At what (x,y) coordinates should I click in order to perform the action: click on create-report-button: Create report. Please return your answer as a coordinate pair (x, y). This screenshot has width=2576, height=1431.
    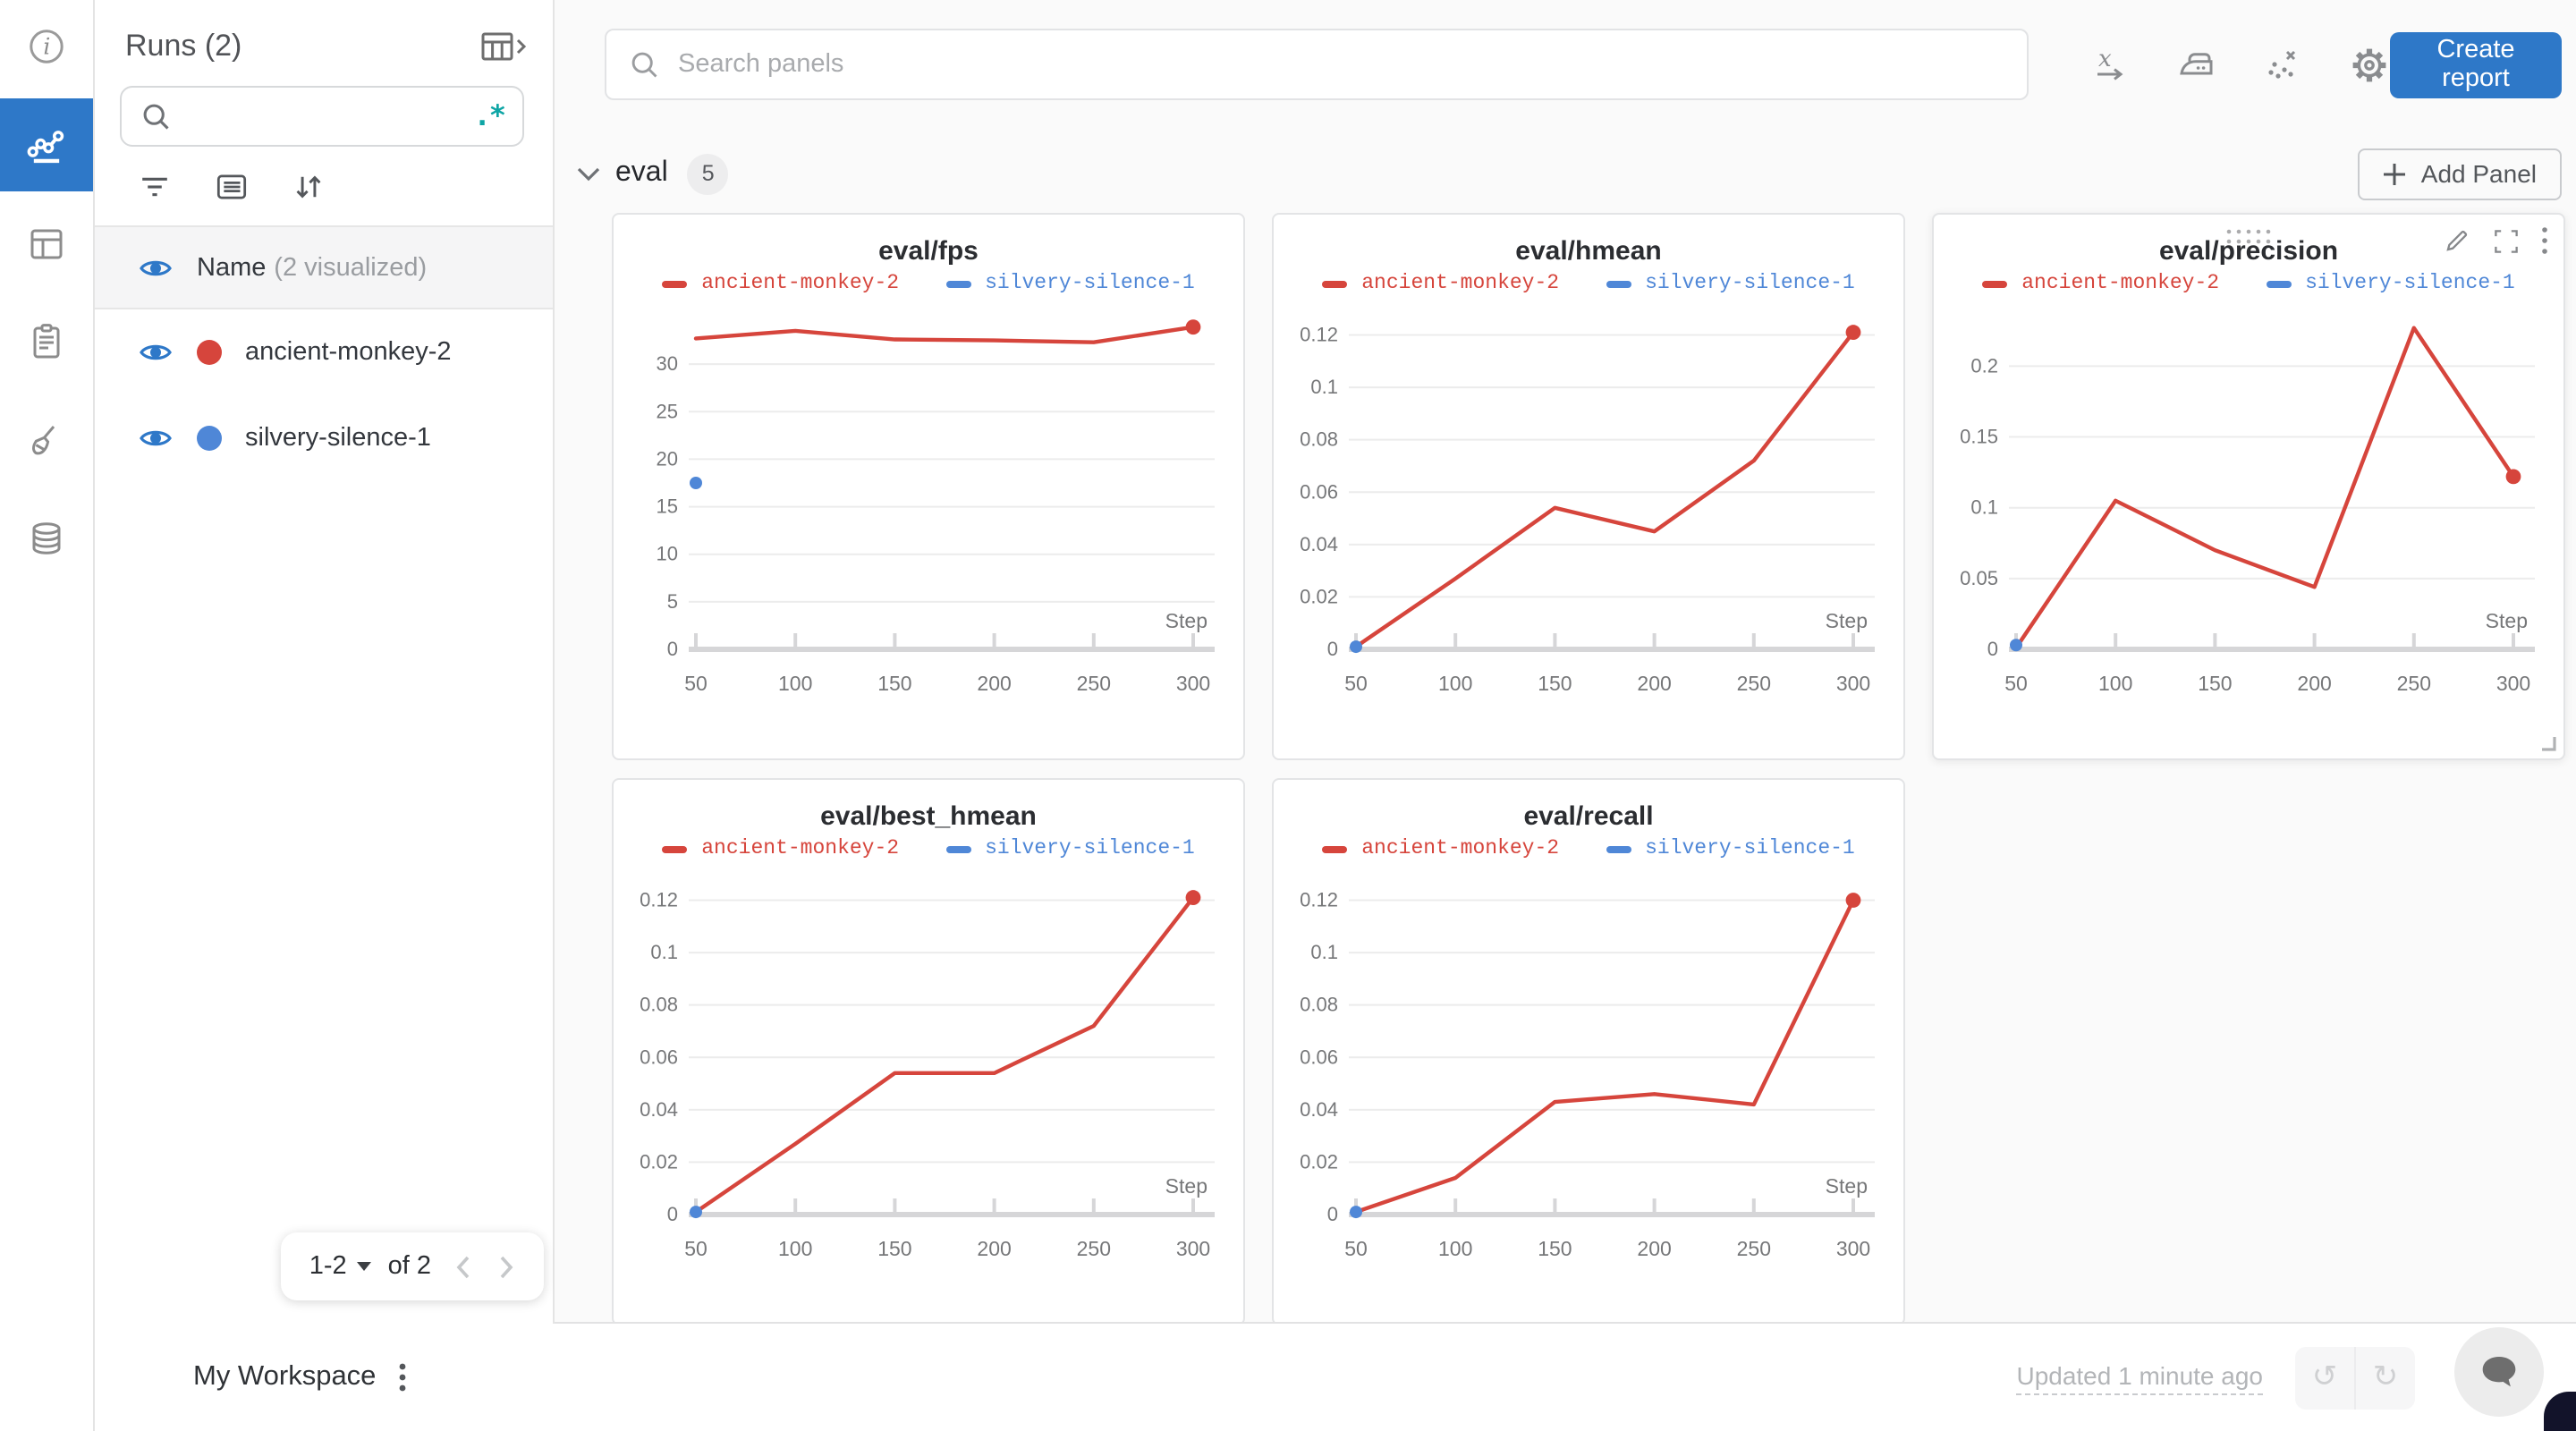
    Looking at the image, I should click on (2476, 64).